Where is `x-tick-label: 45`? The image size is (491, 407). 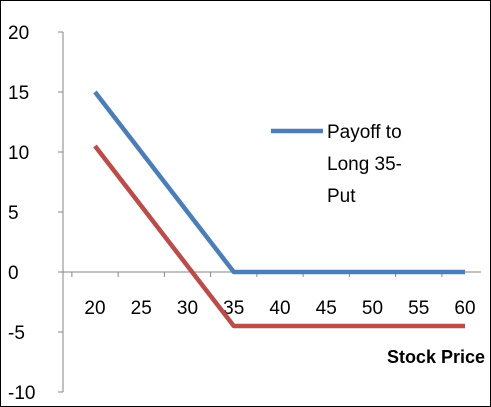 x-tick-label: 45 is located at coordinates (326, 308).